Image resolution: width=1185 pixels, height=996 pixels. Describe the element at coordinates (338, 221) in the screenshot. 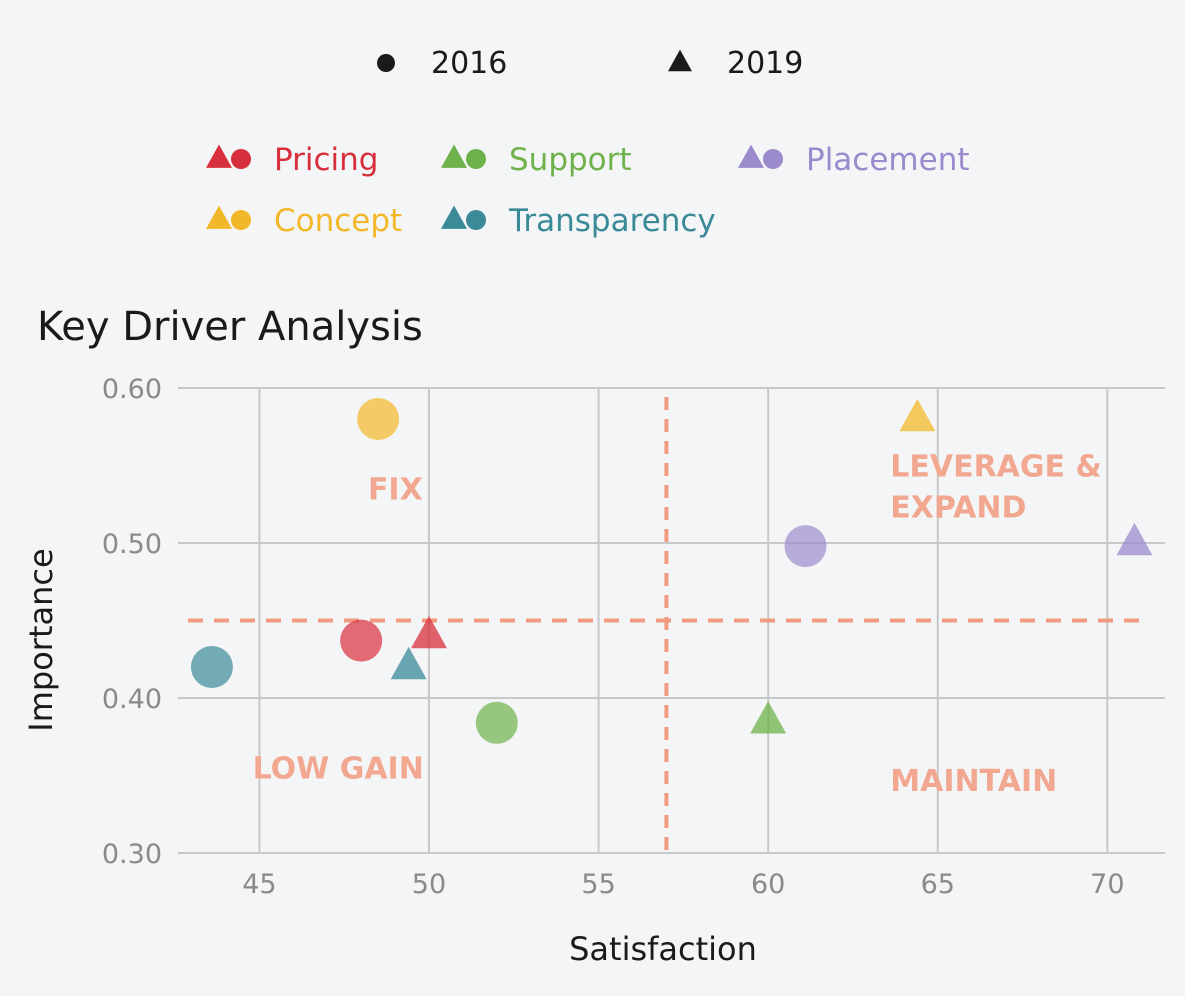

I see `legend-concept-label: Concept` at that location.